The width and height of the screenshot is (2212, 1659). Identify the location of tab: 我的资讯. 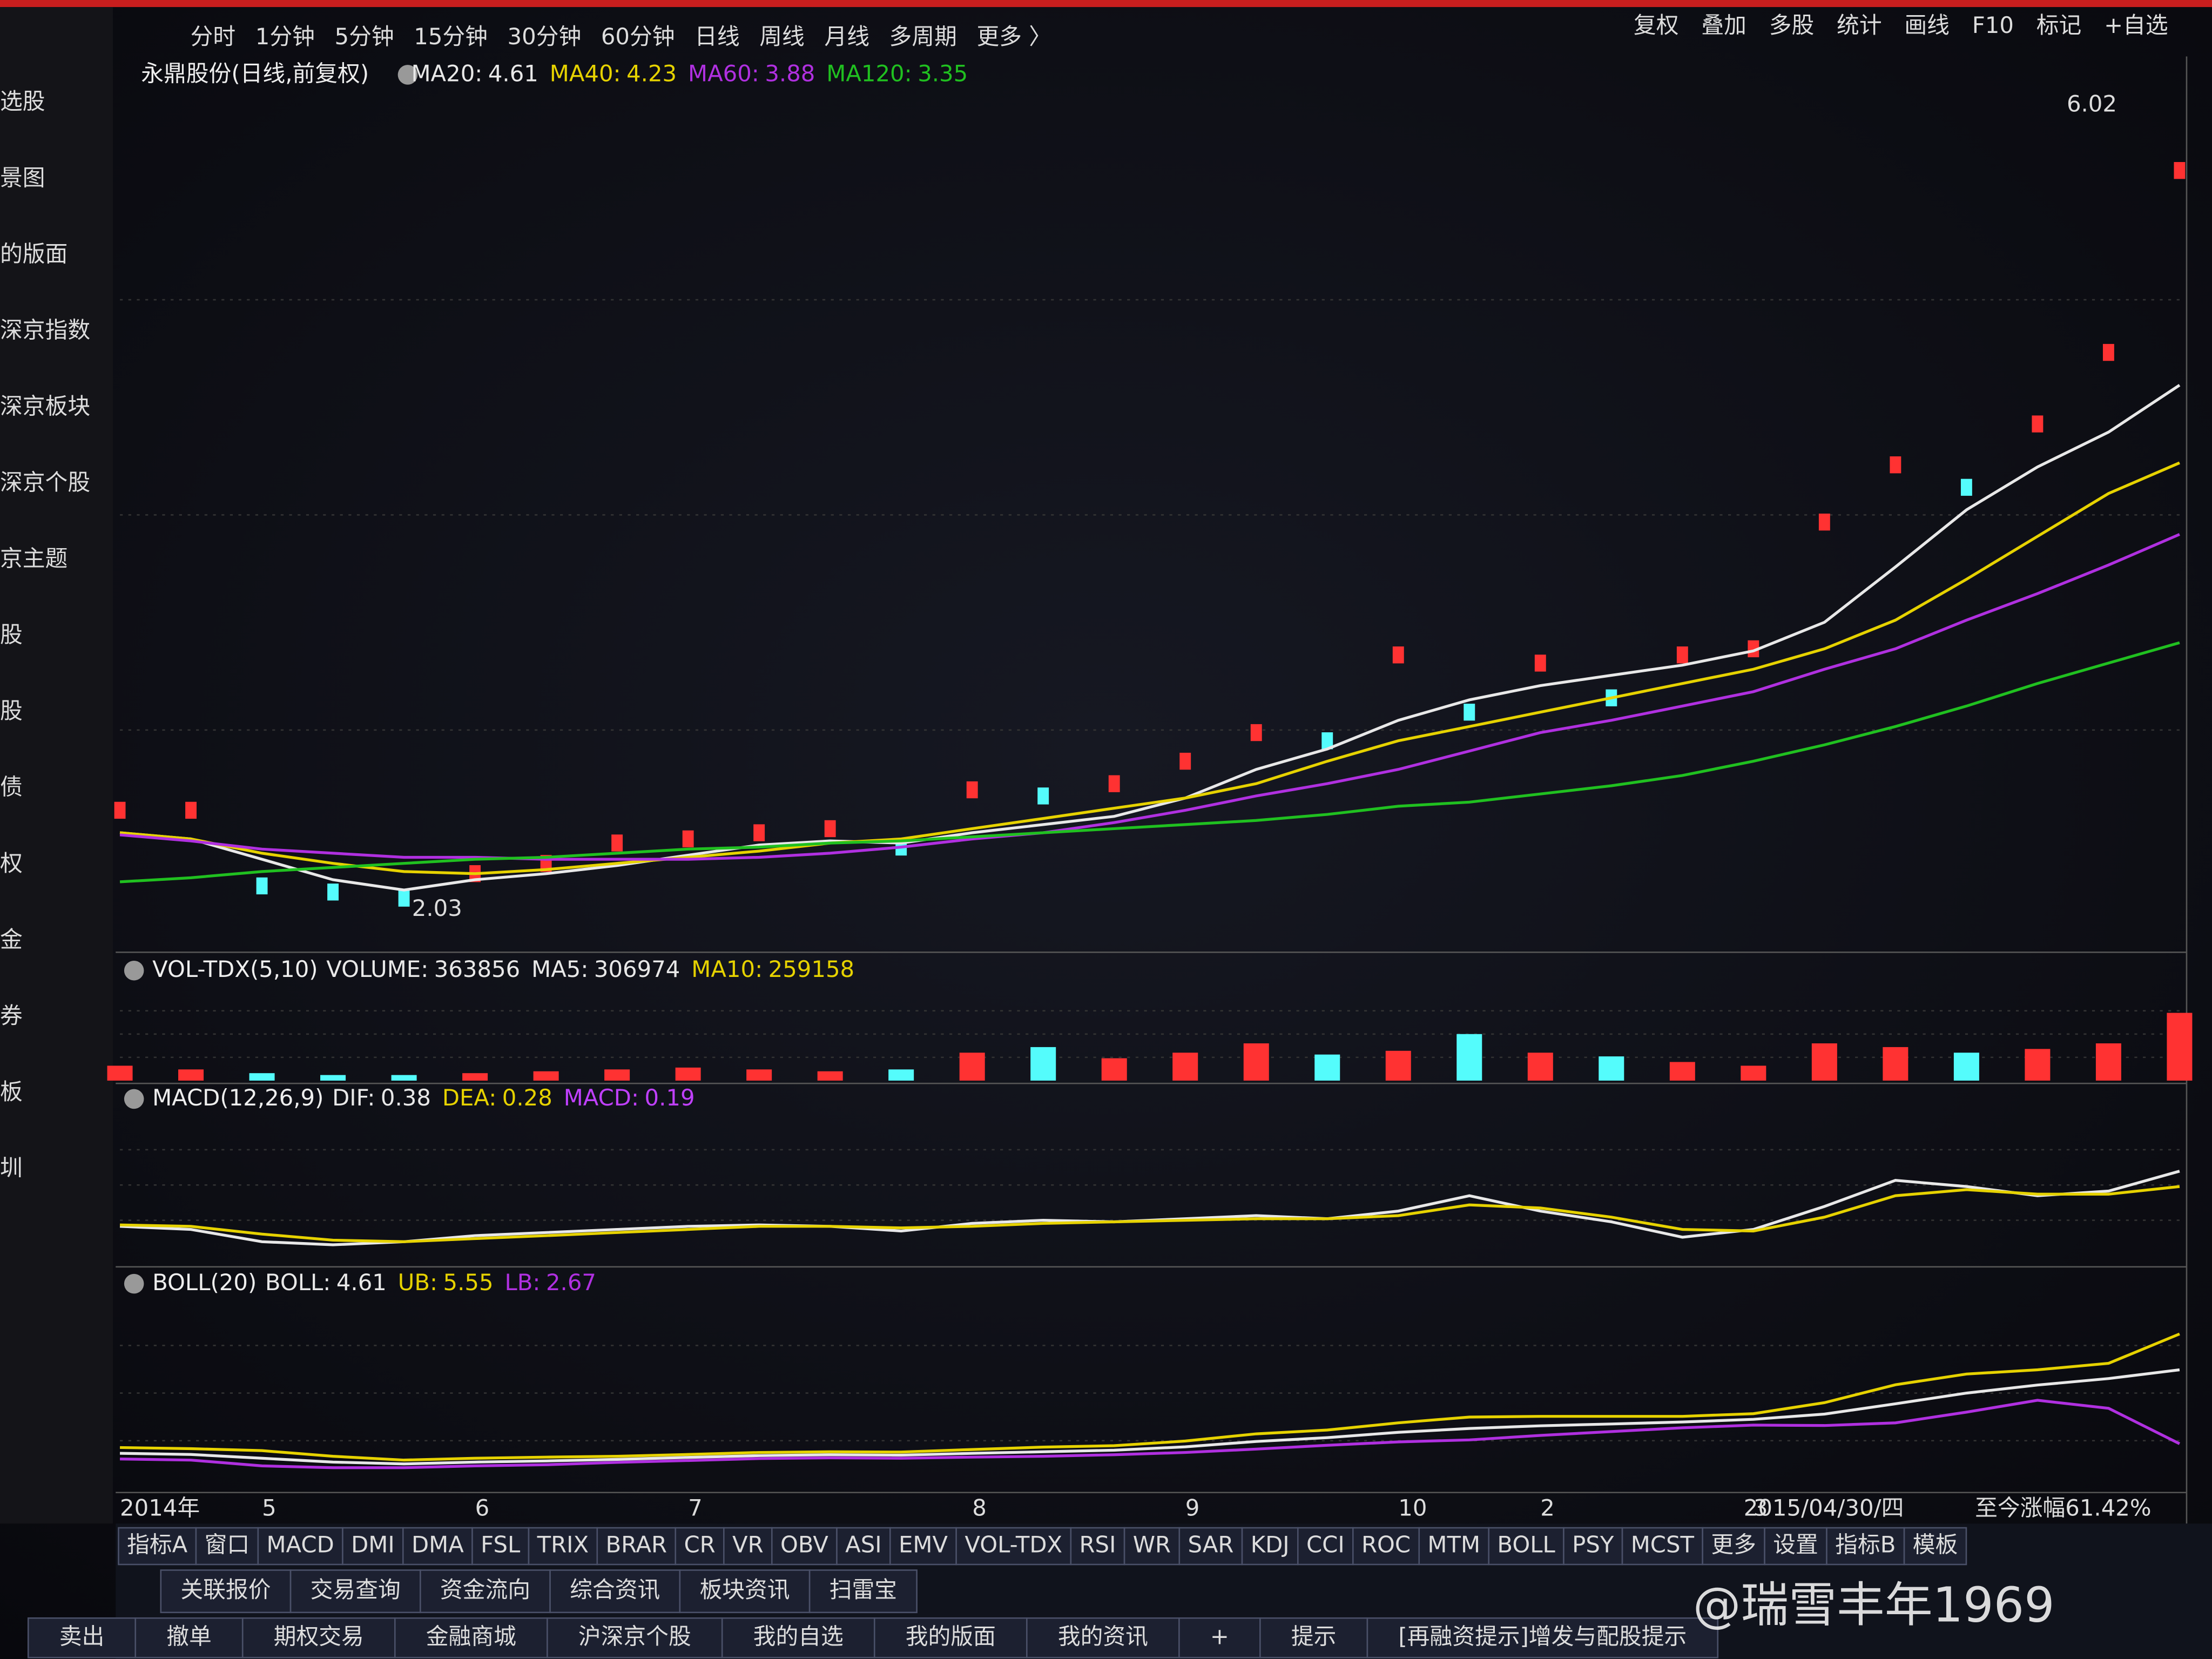
(1103, 1637).